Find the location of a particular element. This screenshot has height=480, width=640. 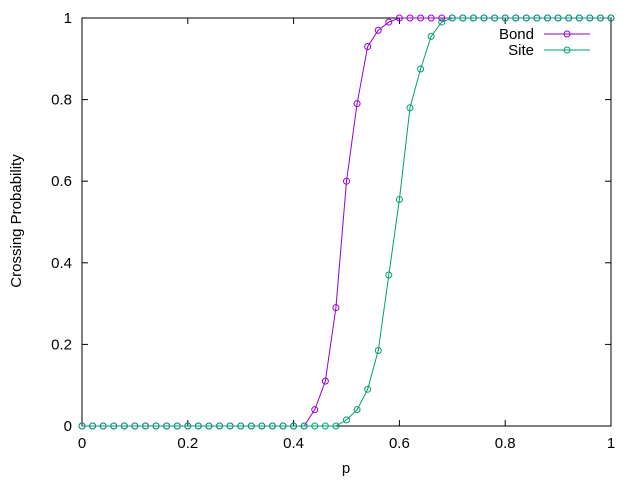

legend-marker-bond is located at coordinates (567, 34).